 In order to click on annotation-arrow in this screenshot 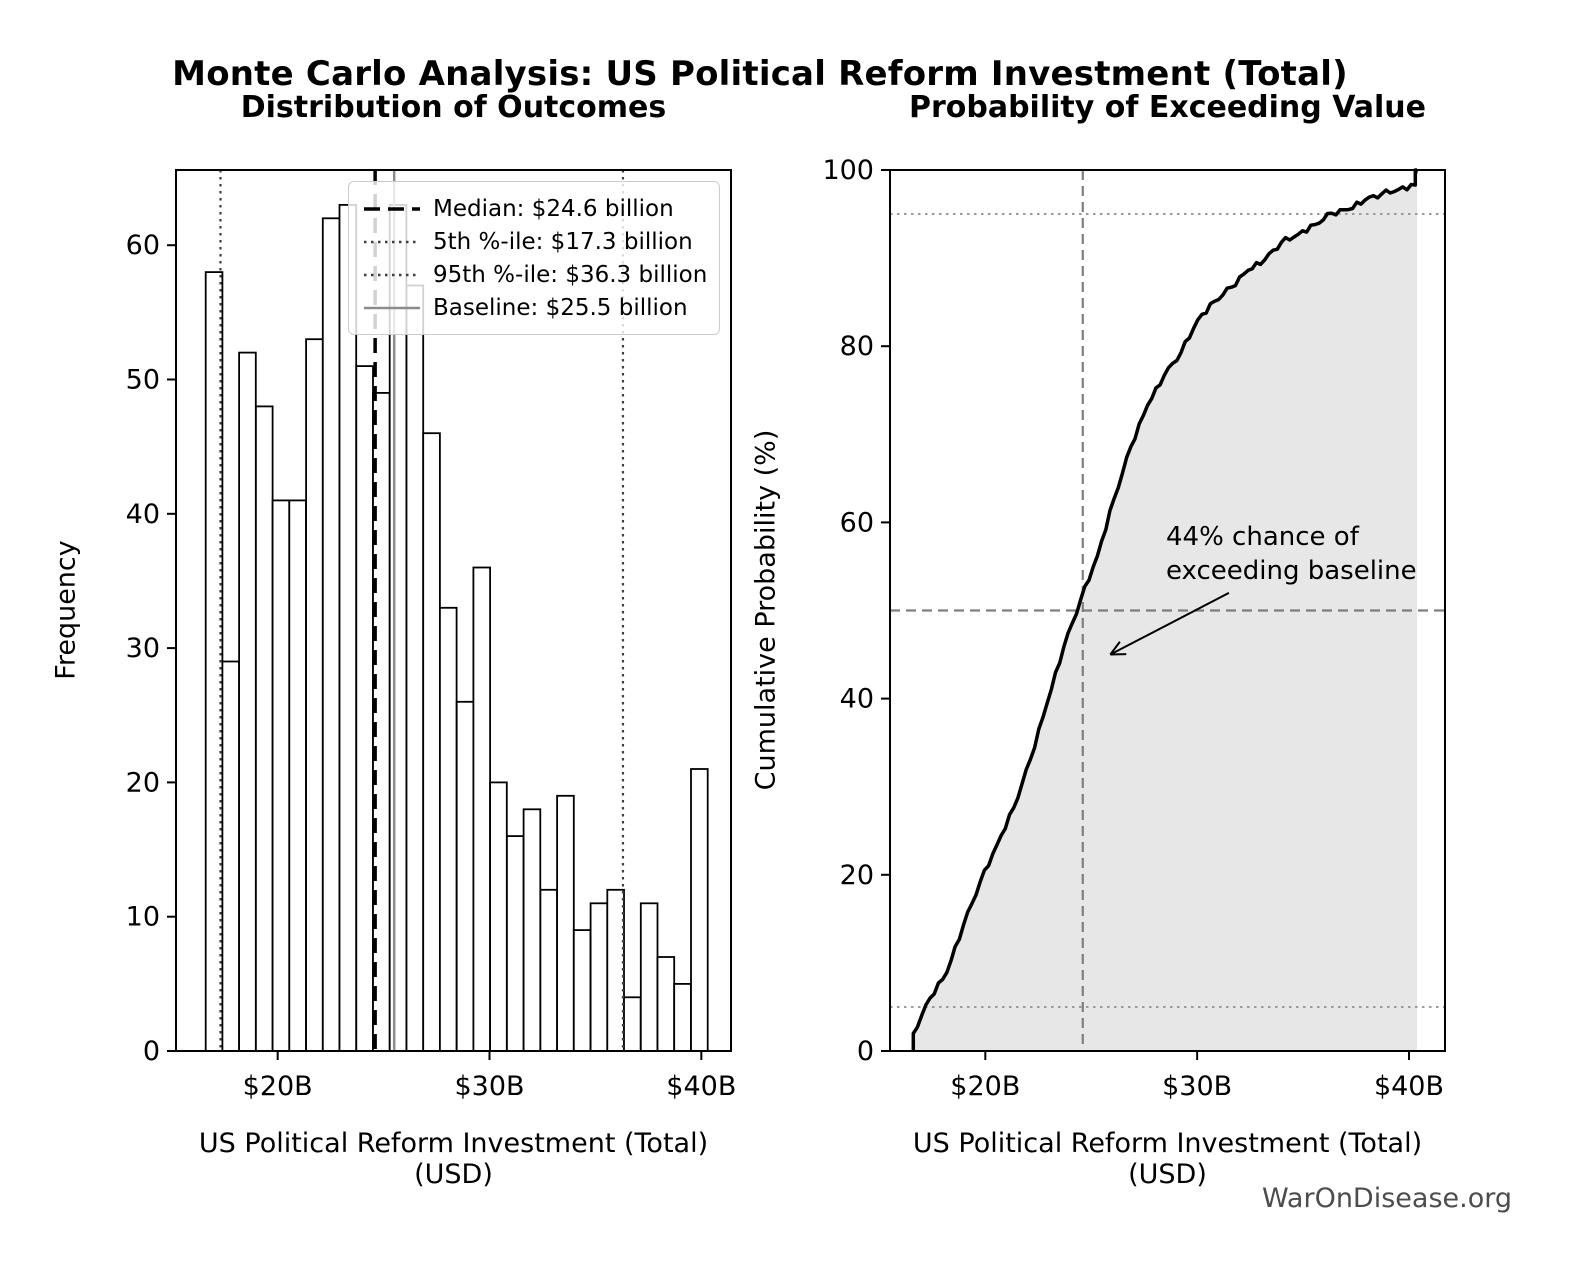, I will do `click(1169, 623)`.